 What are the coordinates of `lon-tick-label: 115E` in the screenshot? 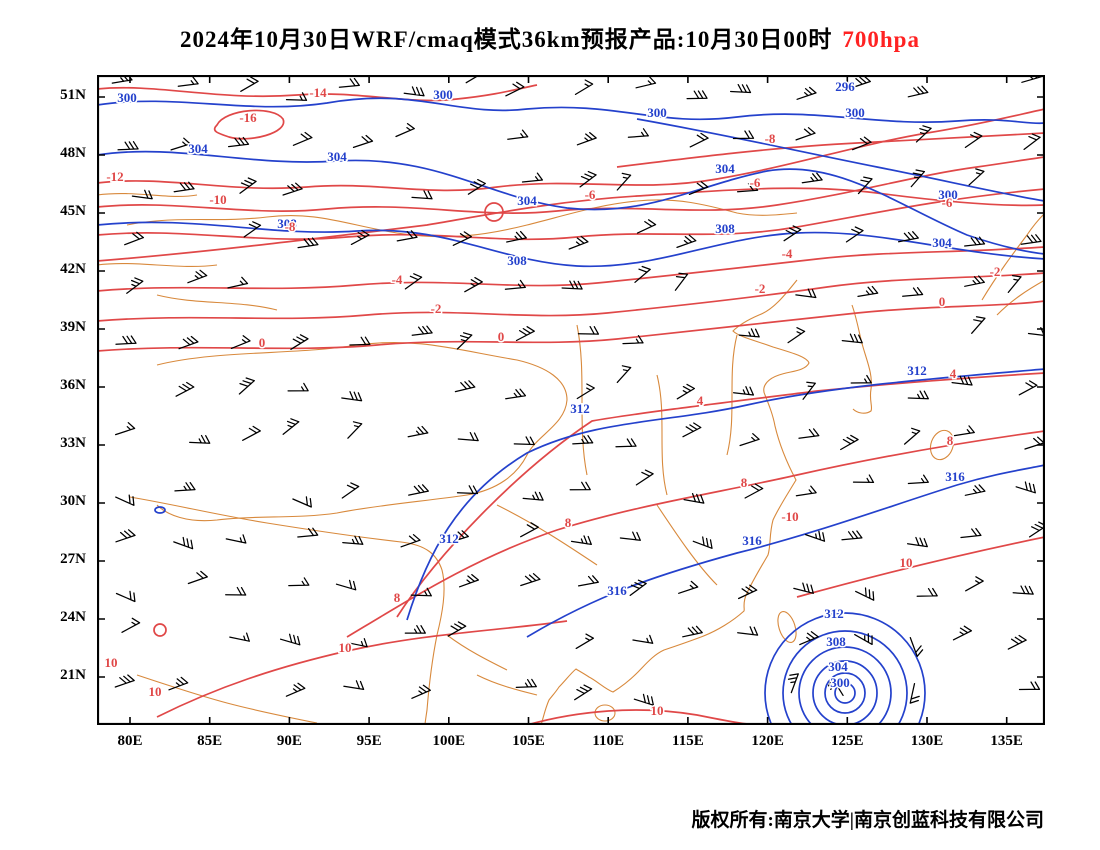 It's located at (688, 741).